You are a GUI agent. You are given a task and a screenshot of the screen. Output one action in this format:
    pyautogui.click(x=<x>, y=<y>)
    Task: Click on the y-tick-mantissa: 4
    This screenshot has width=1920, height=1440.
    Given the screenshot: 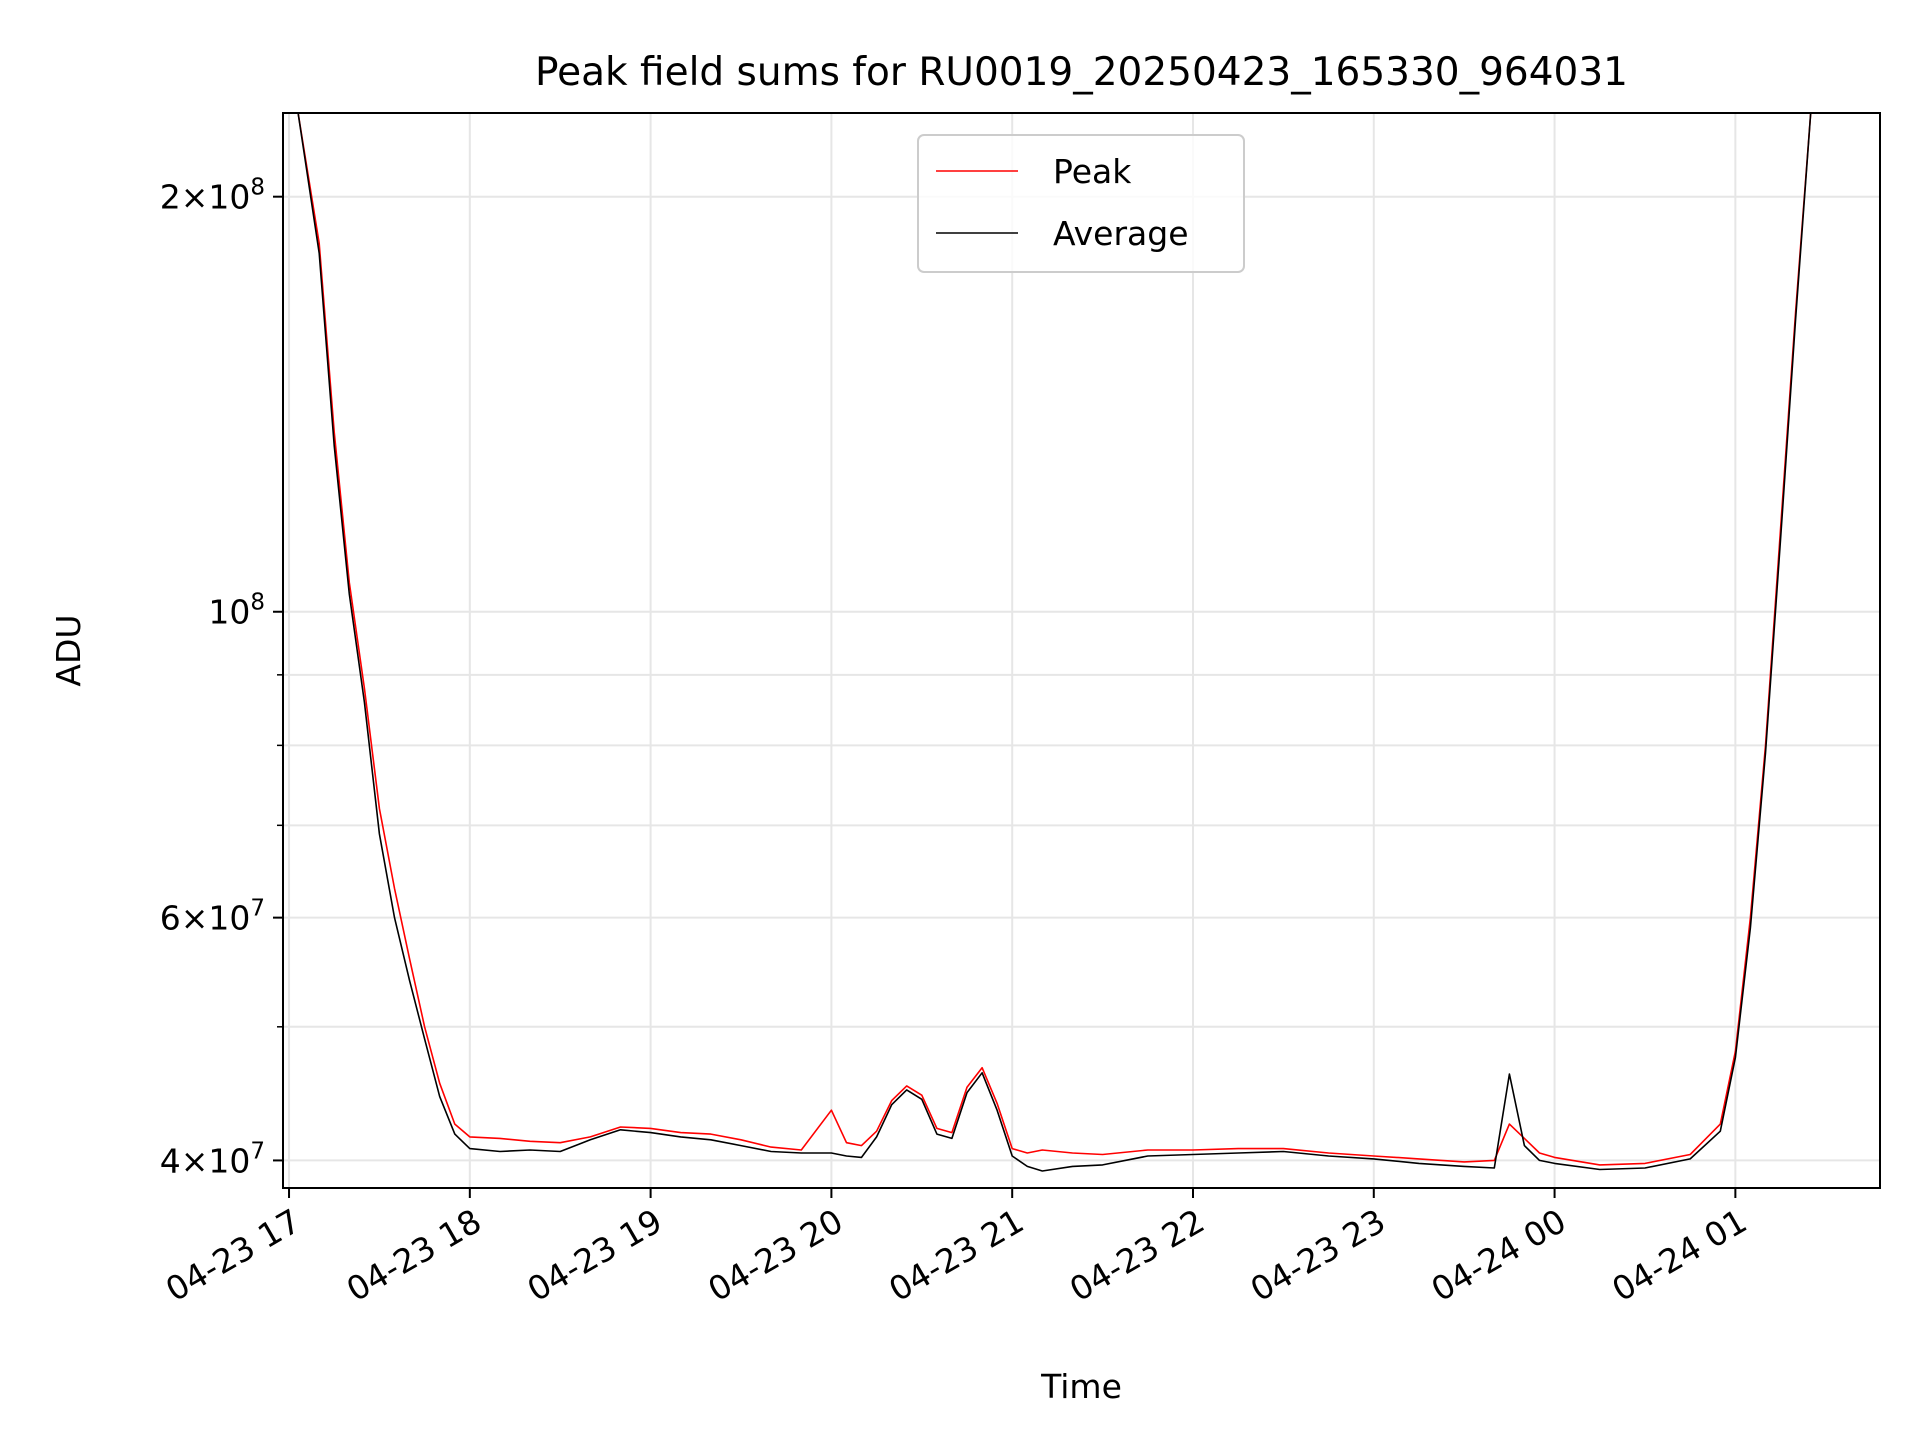 What is the action you would take?
    pyautogui.click(x=170, y=1160)
    